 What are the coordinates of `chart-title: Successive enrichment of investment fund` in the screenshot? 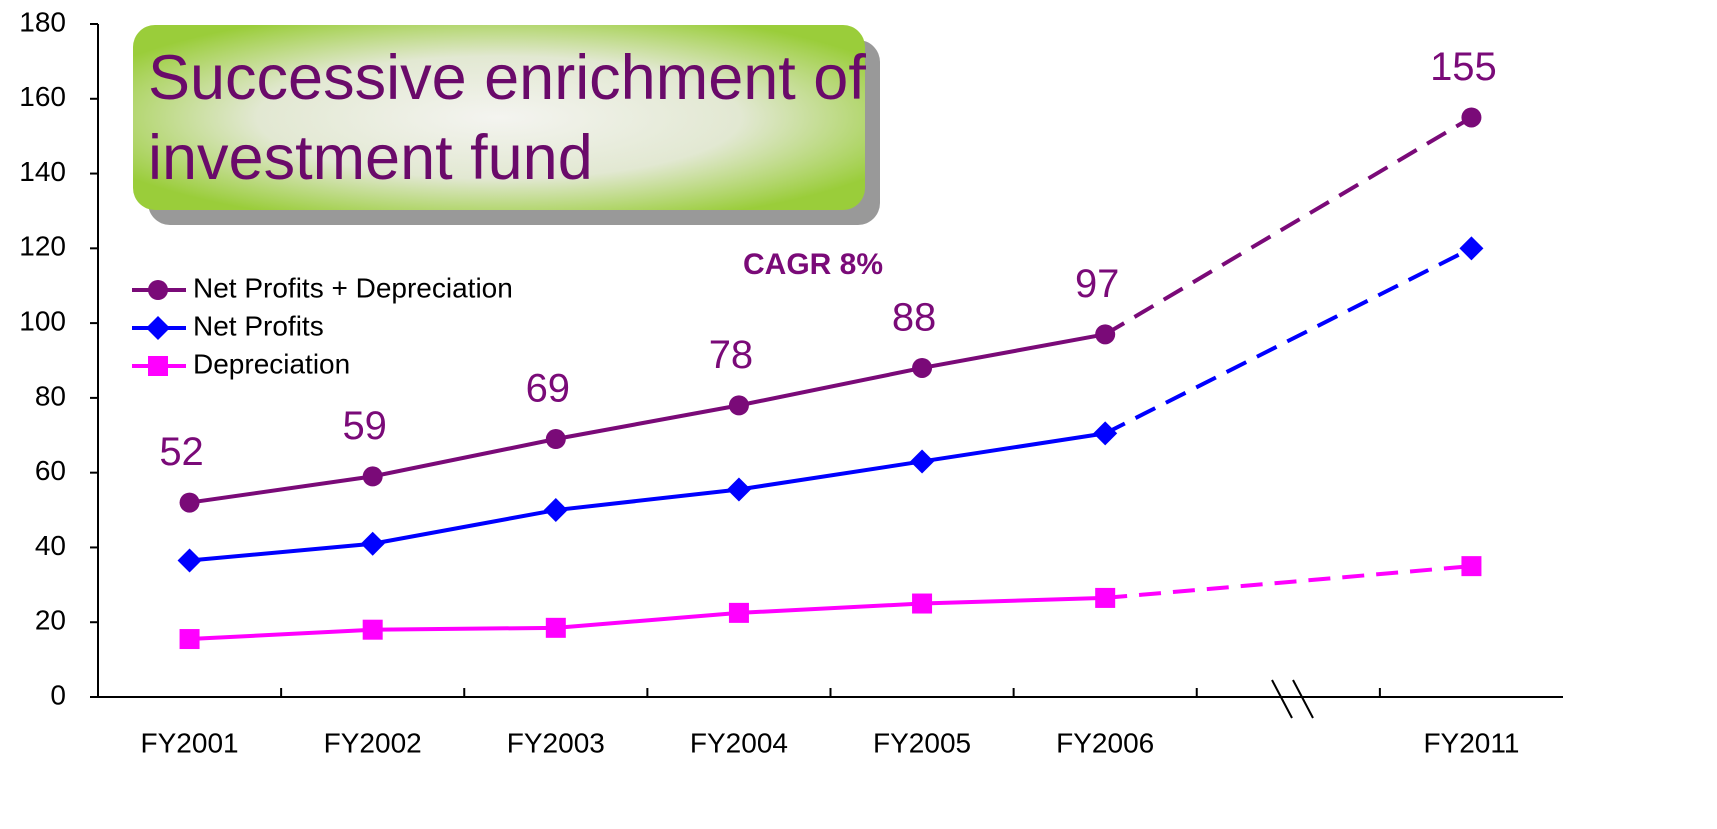 It's located at (507, 118).